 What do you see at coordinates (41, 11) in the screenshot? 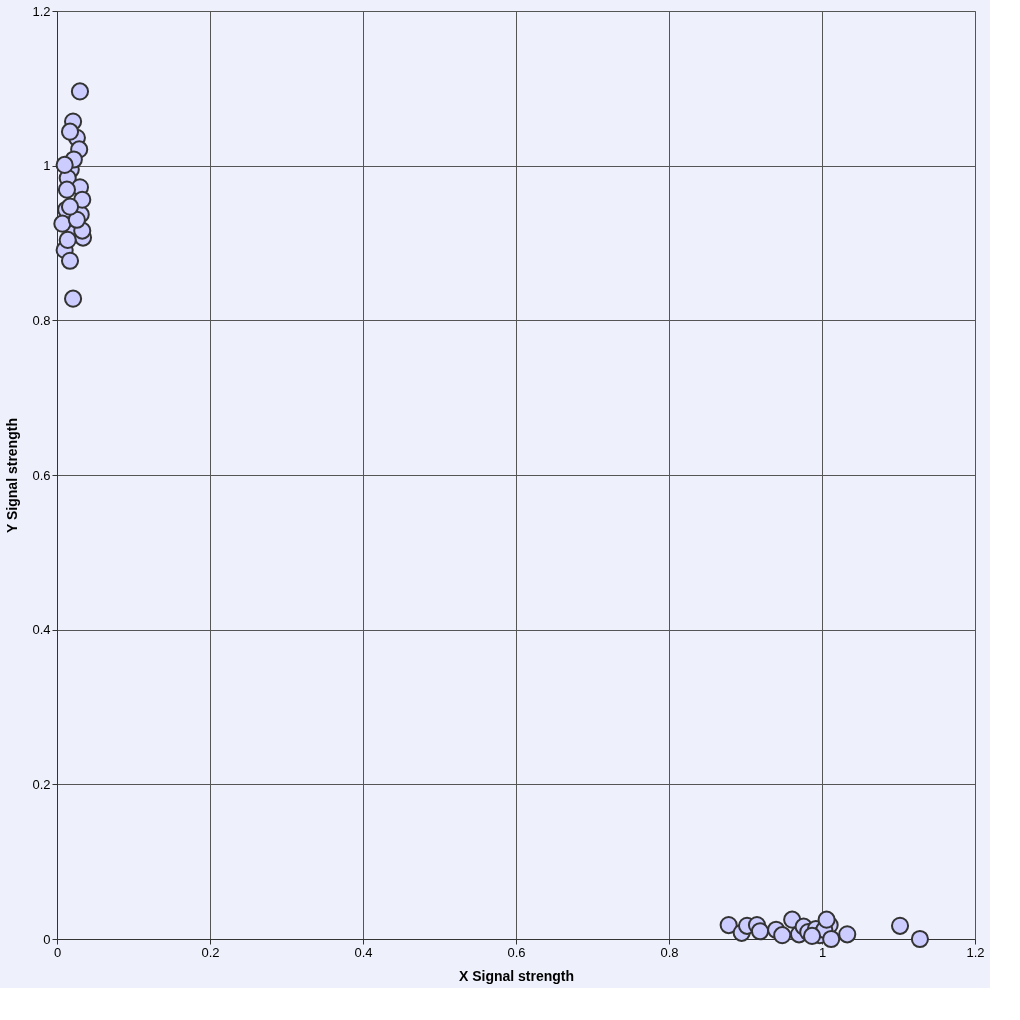
I see `y-tick-label: 1.2` at bounding box center [41, 11].